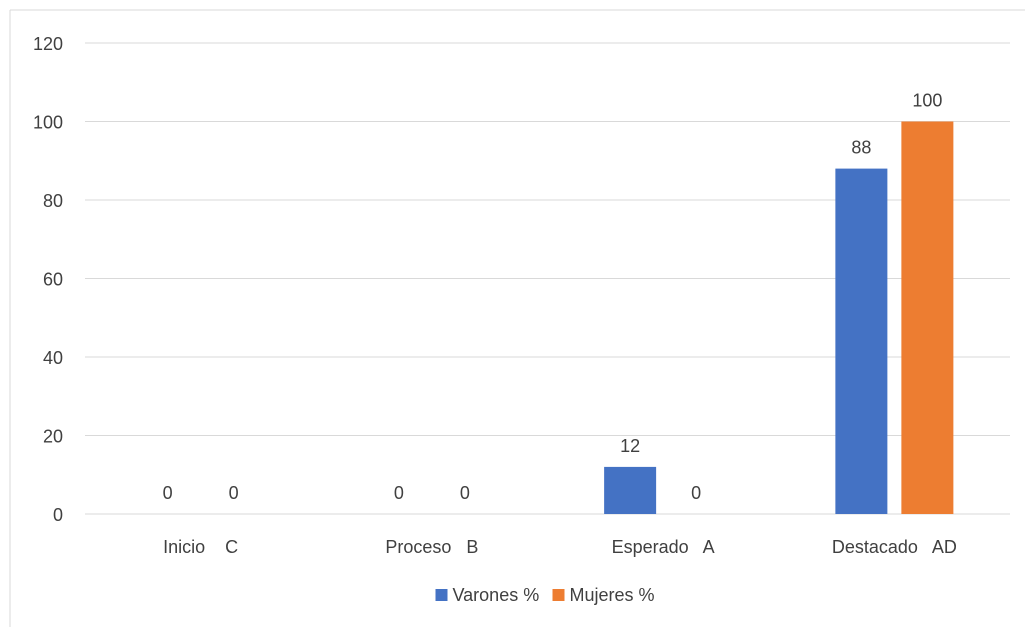 Image resolution: width=1025 pixels, height=632 pixels. Describe the element at coordinates (53, 280) in the screenshot. I see `y-tick-label: 60` at that location.